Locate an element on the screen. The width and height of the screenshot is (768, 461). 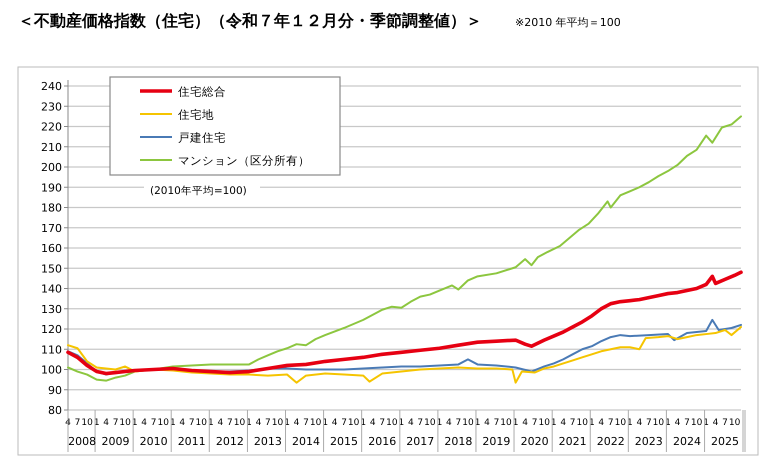
x2-tick-label: 2022 is located at coordinates (610, 441).